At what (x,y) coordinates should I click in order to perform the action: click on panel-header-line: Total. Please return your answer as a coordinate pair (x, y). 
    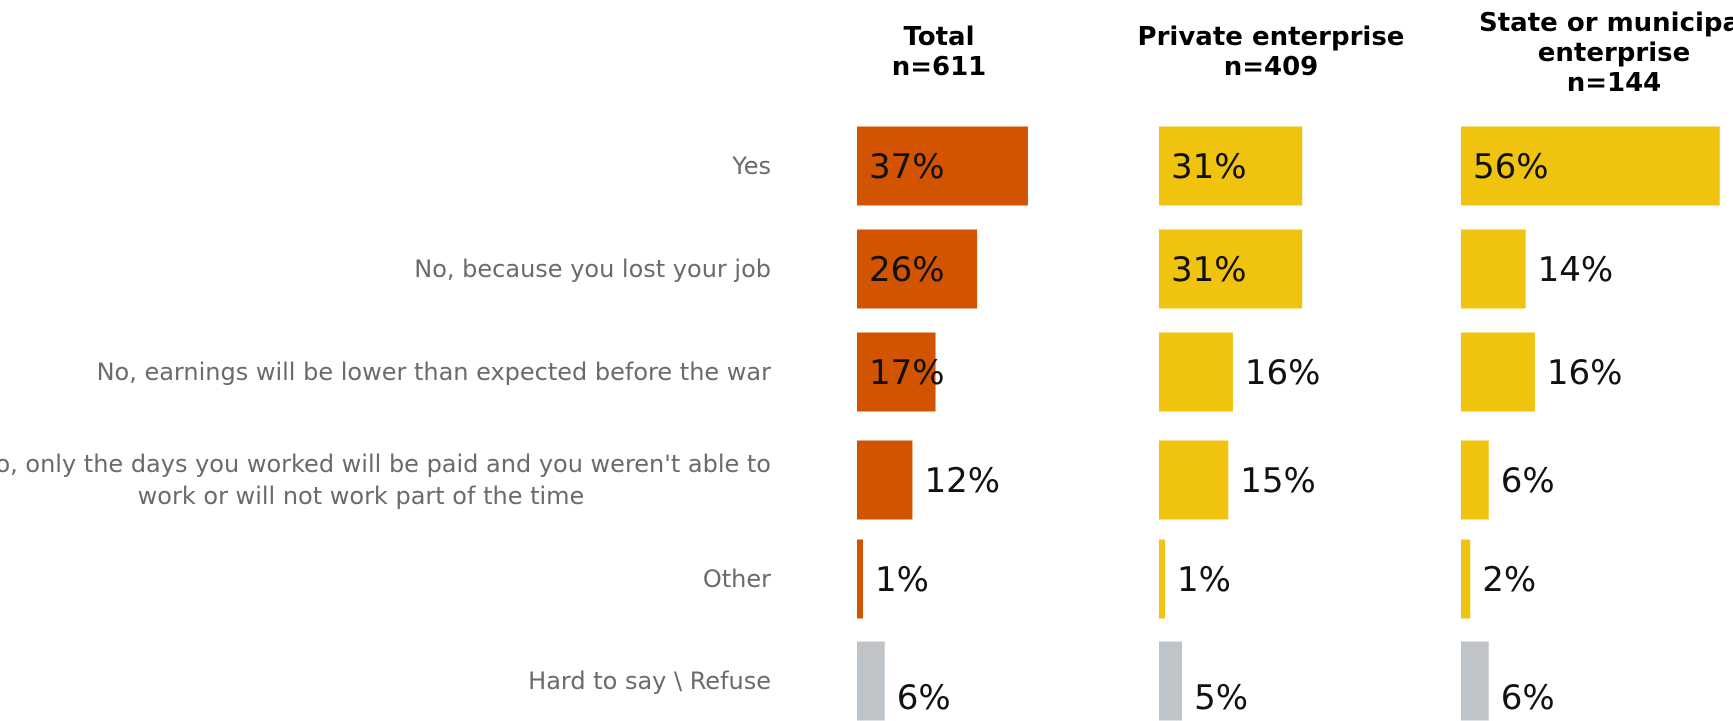
    Looking at the image, I should click on (939, 37).